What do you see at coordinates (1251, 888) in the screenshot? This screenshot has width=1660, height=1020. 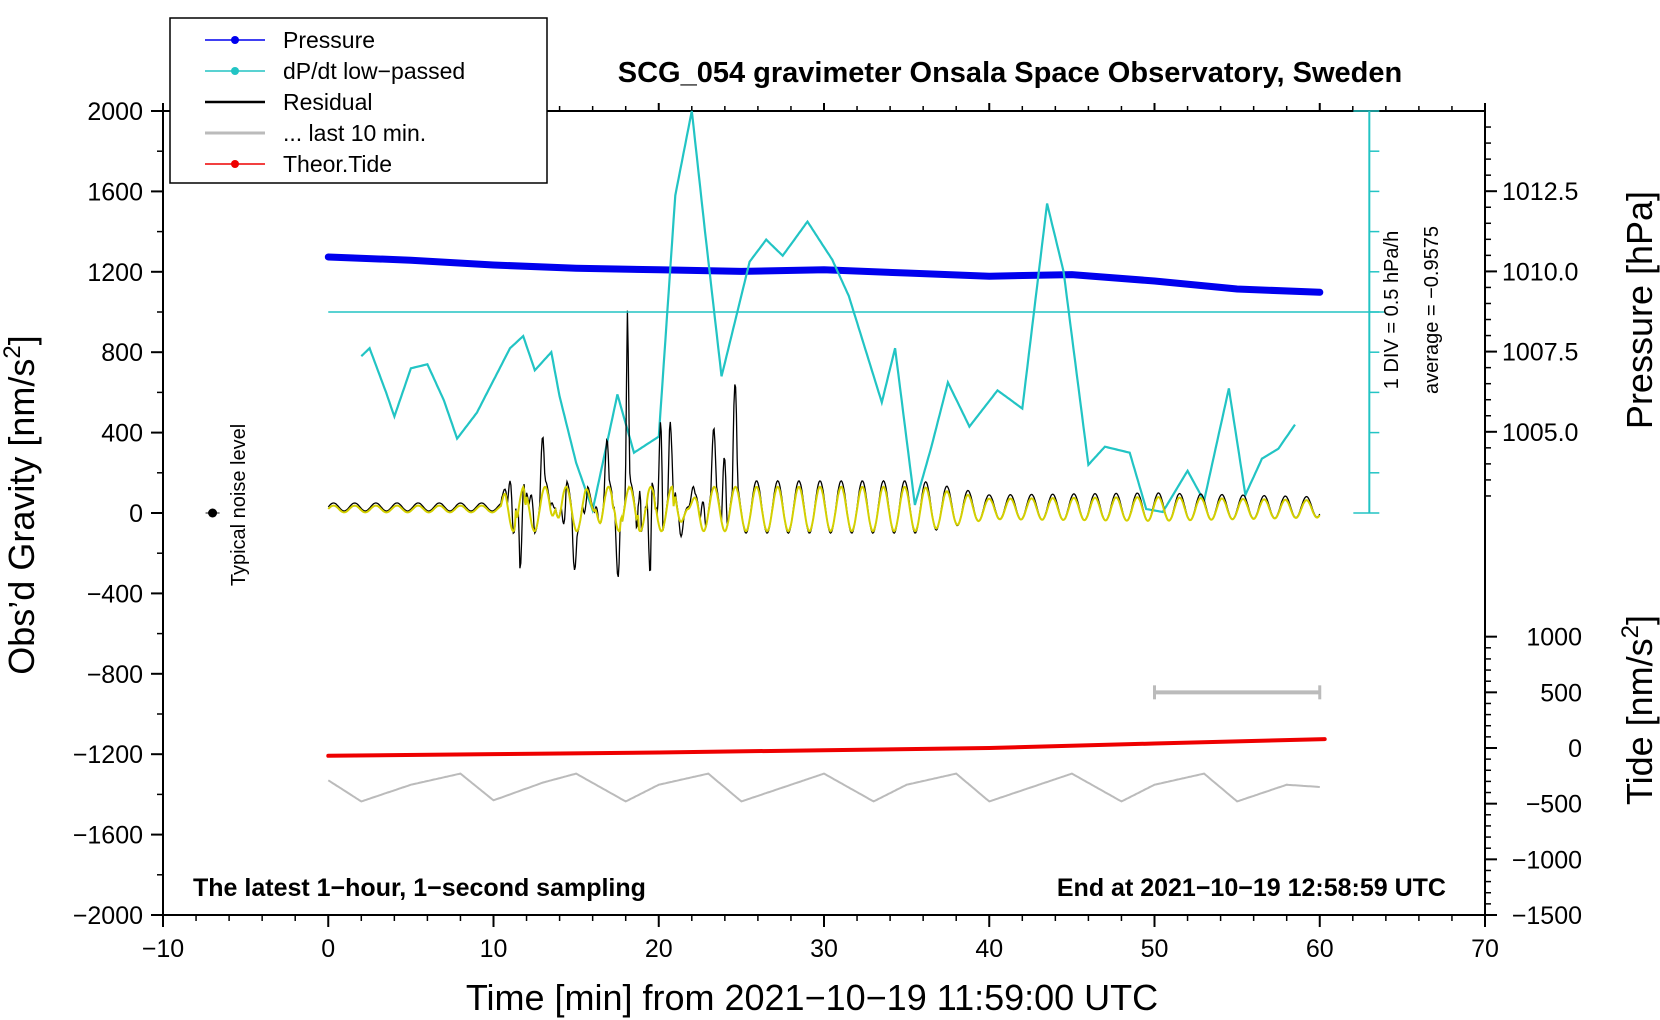 I see `footer-right-text: End at 2021−10−19 12:58:59 UTC` at bounding box center [1251, 888].